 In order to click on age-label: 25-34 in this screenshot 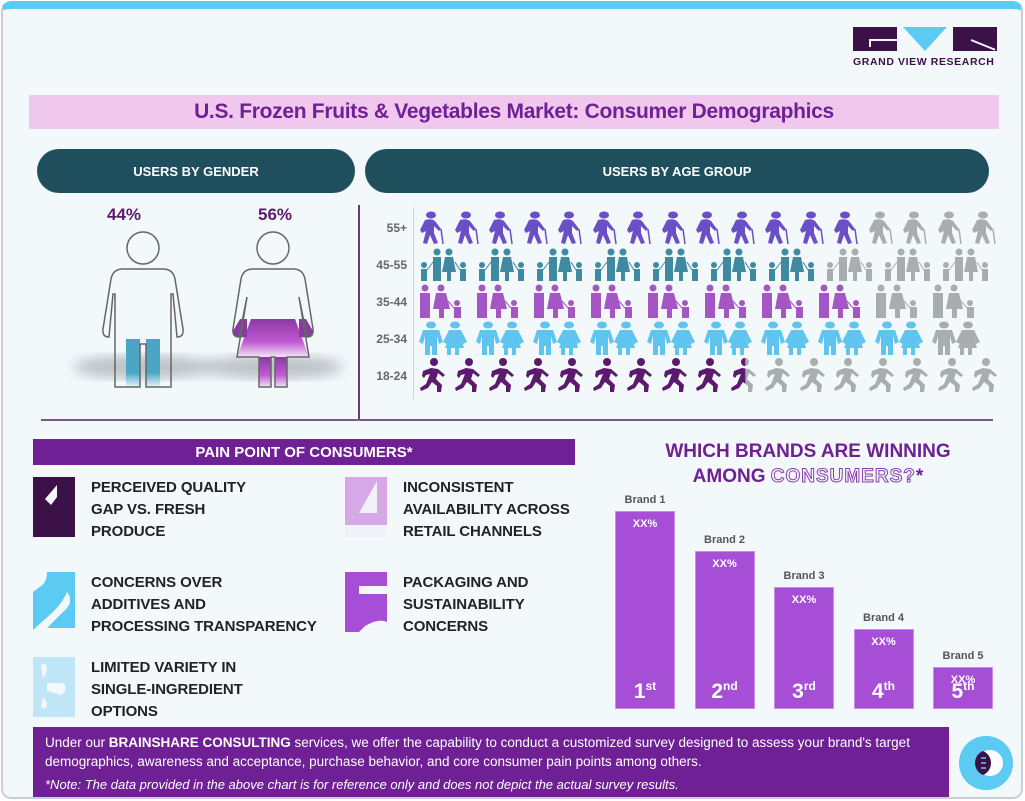, I will do `click(391, 338)`.